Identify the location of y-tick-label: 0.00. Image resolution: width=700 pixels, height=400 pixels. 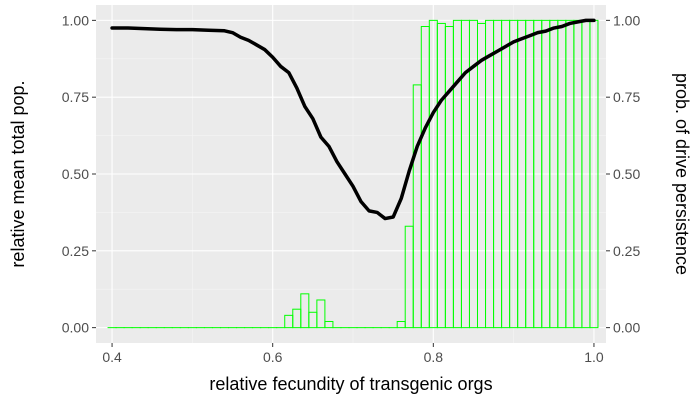
(75, 328).